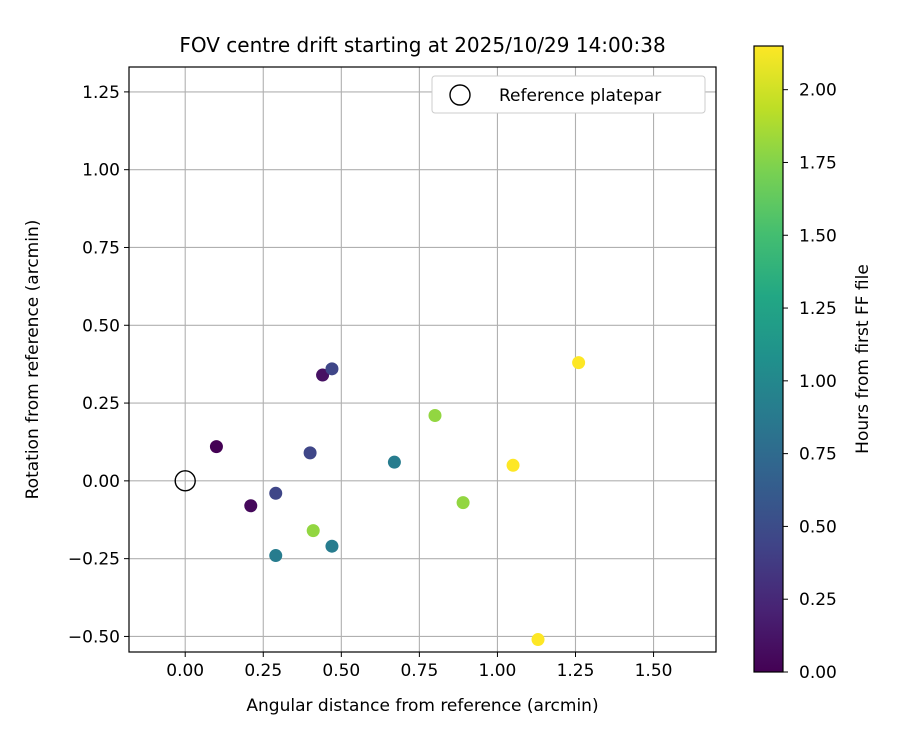  What do you see at coordinates (818, 600) in the screenshot?
I see `colorbar-tick-label: 0.25` at bounding box center [818, 600].